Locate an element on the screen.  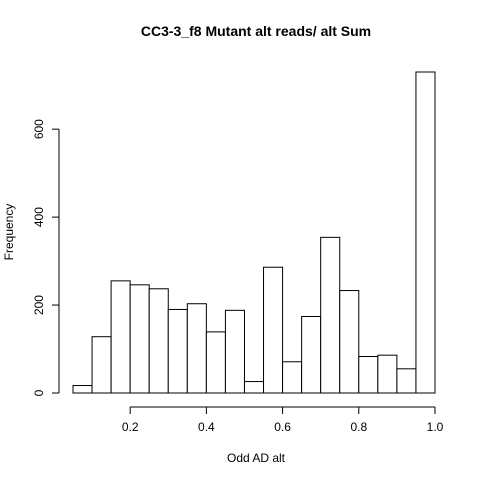
y-tick-label: 0 is located at coordinates (39, 392).